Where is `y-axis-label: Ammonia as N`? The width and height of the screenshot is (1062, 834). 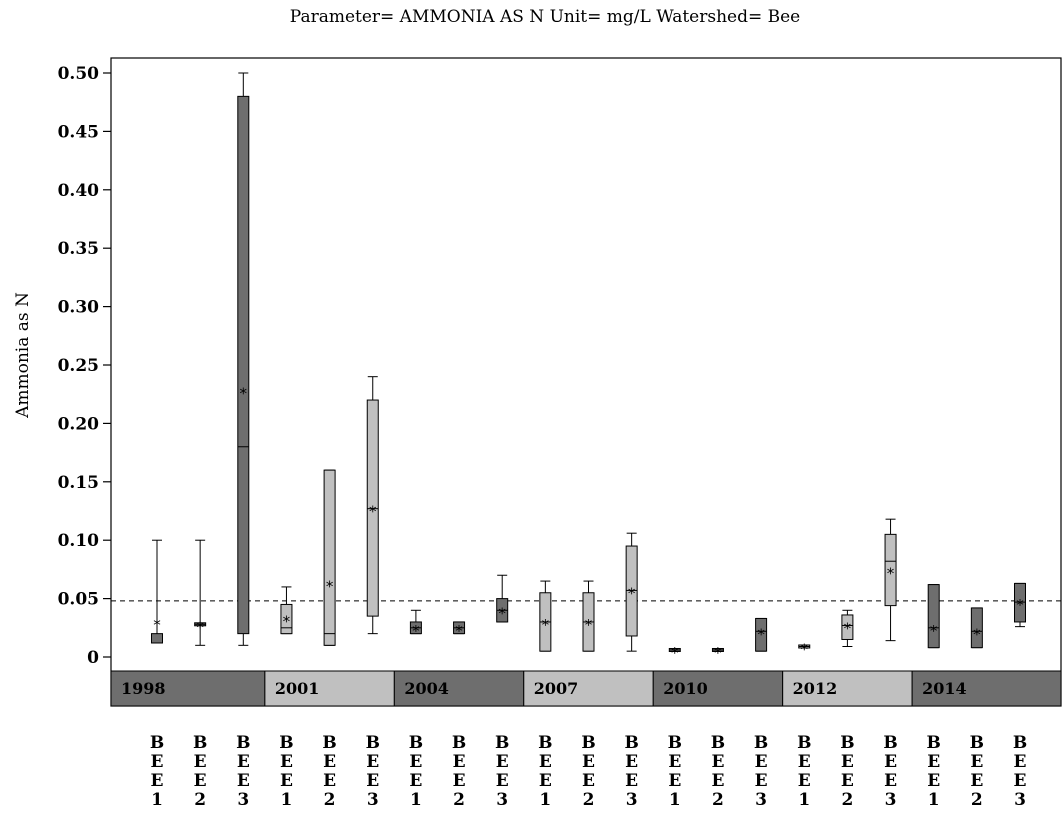 y-axis-label: Ammonia as N is located at coordinates (23, 355).